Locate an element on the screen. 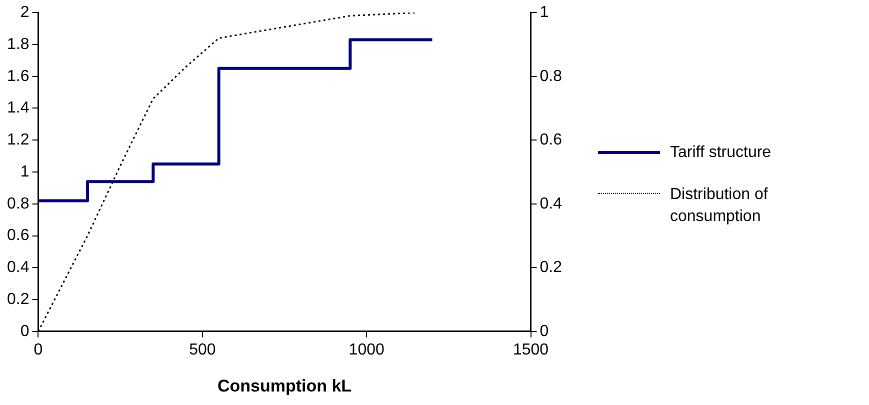 The width and height of the screenshot is (869, 405). y-tick-label: 0.2 is located at coordinates (18, 299).